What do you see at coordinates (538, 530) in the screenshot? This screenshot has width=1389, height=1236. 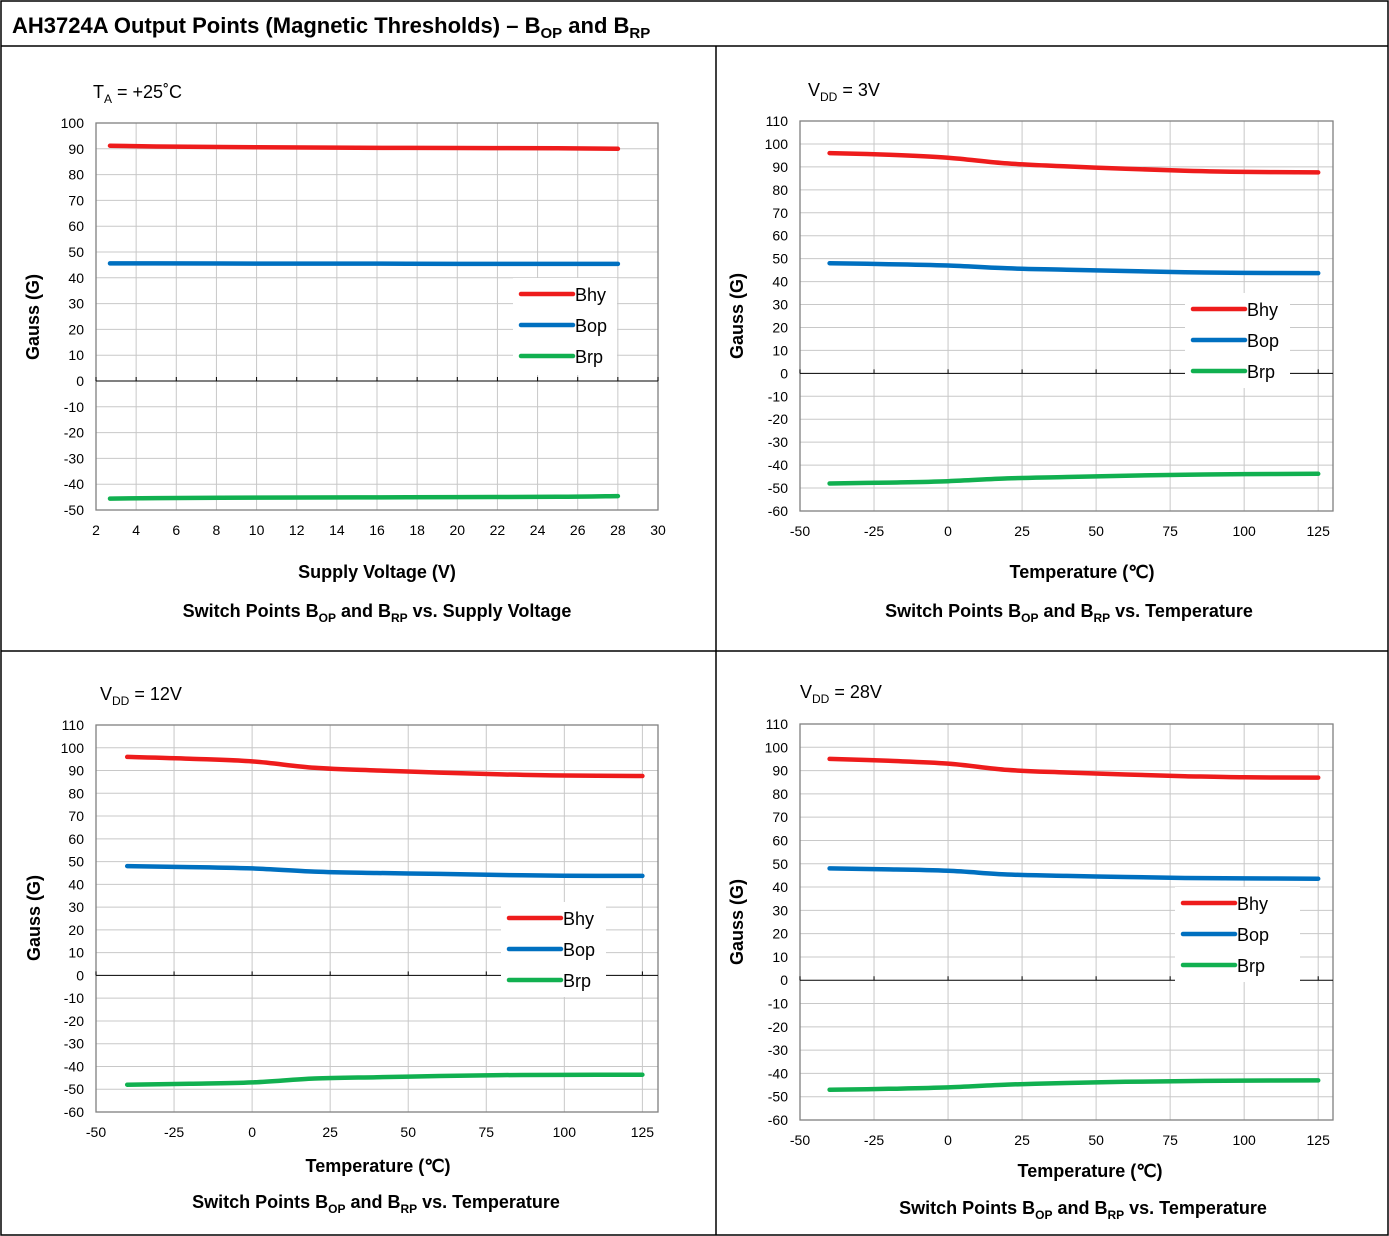 I see `x-tick-label: 24` at bounding box center [538, 530].